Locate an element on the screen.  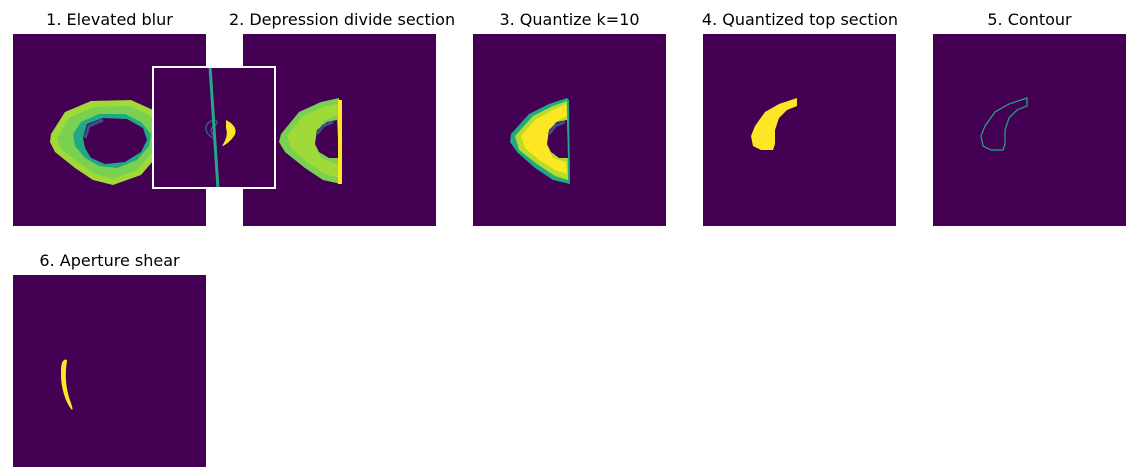
panel-4-top-section-shape is located at coordinates (774, 124).